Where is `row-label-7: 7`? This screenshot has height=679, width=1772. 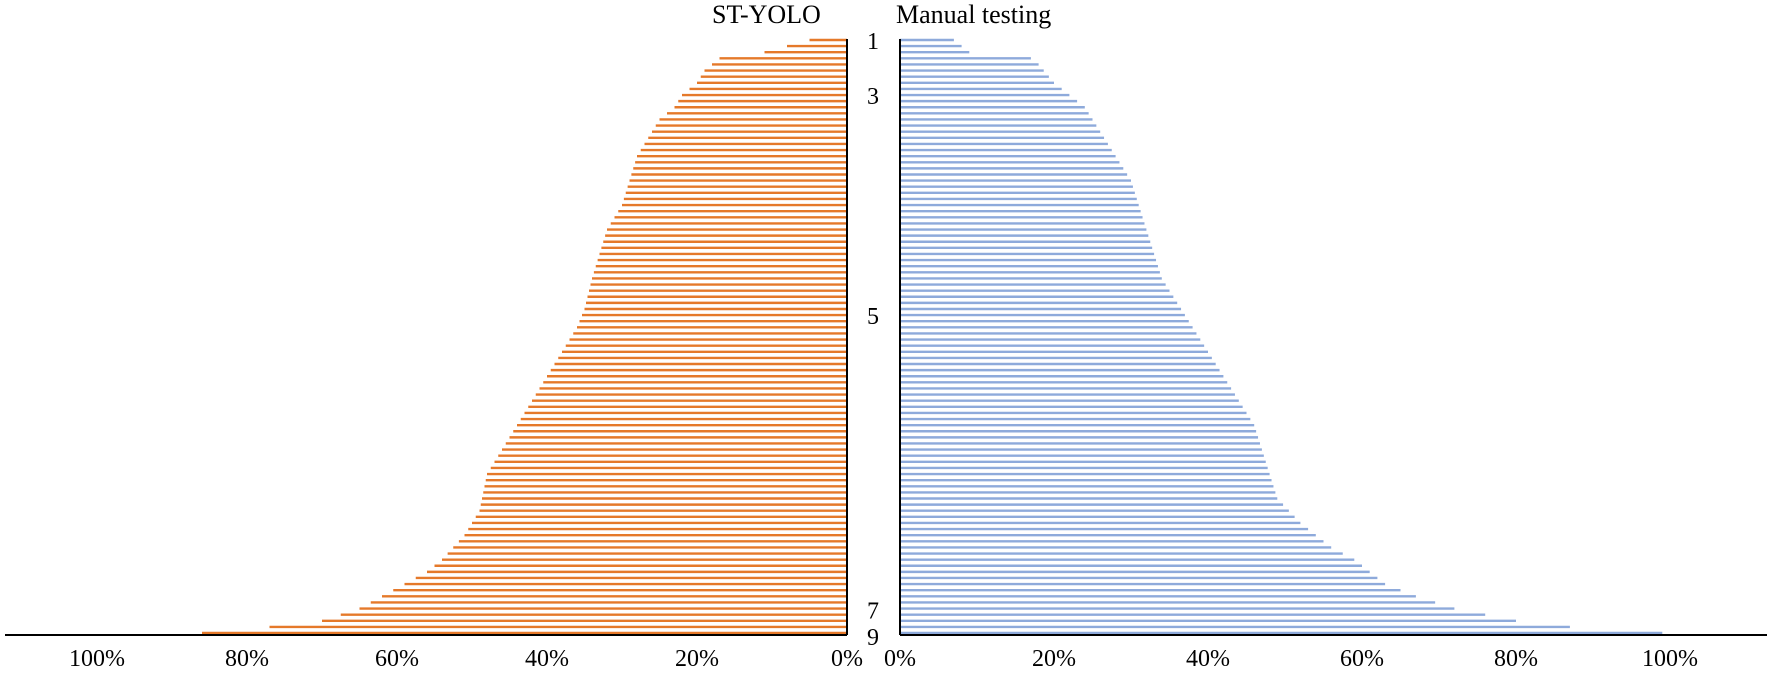 row-label-7: 7 is located at coordinates (873, 612).